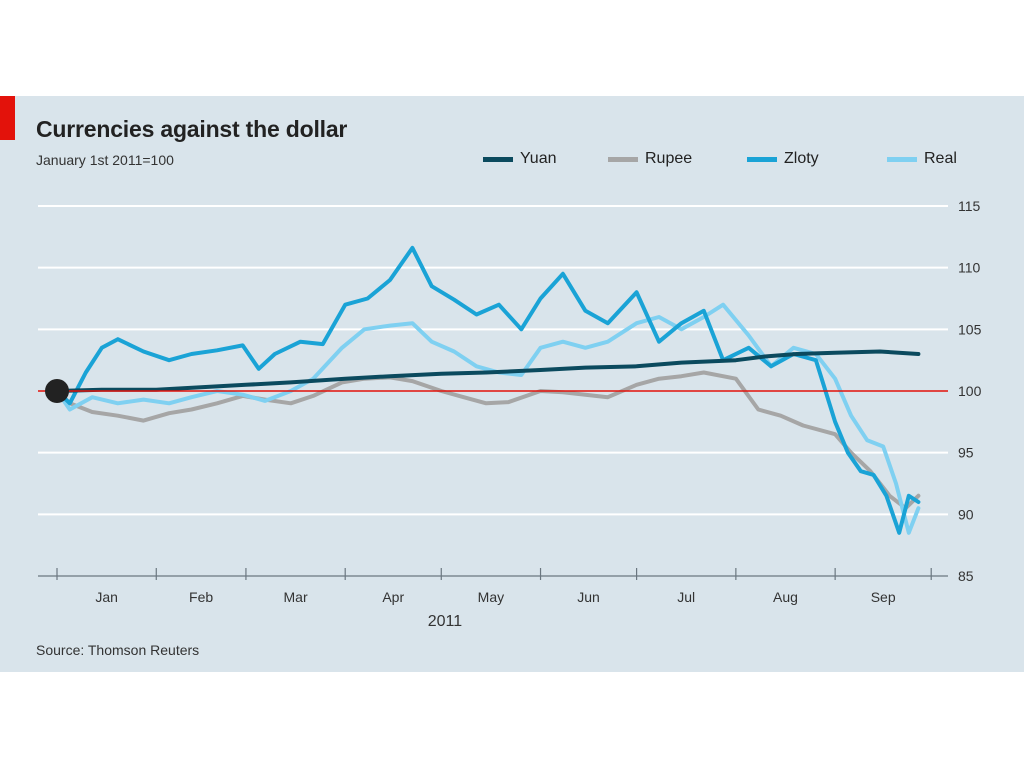 The image size is (1024, 768). Describe the element at coordinates (118, 650) in the screenshot. I see `source-note: Source: Thomson Reuters` at that location.